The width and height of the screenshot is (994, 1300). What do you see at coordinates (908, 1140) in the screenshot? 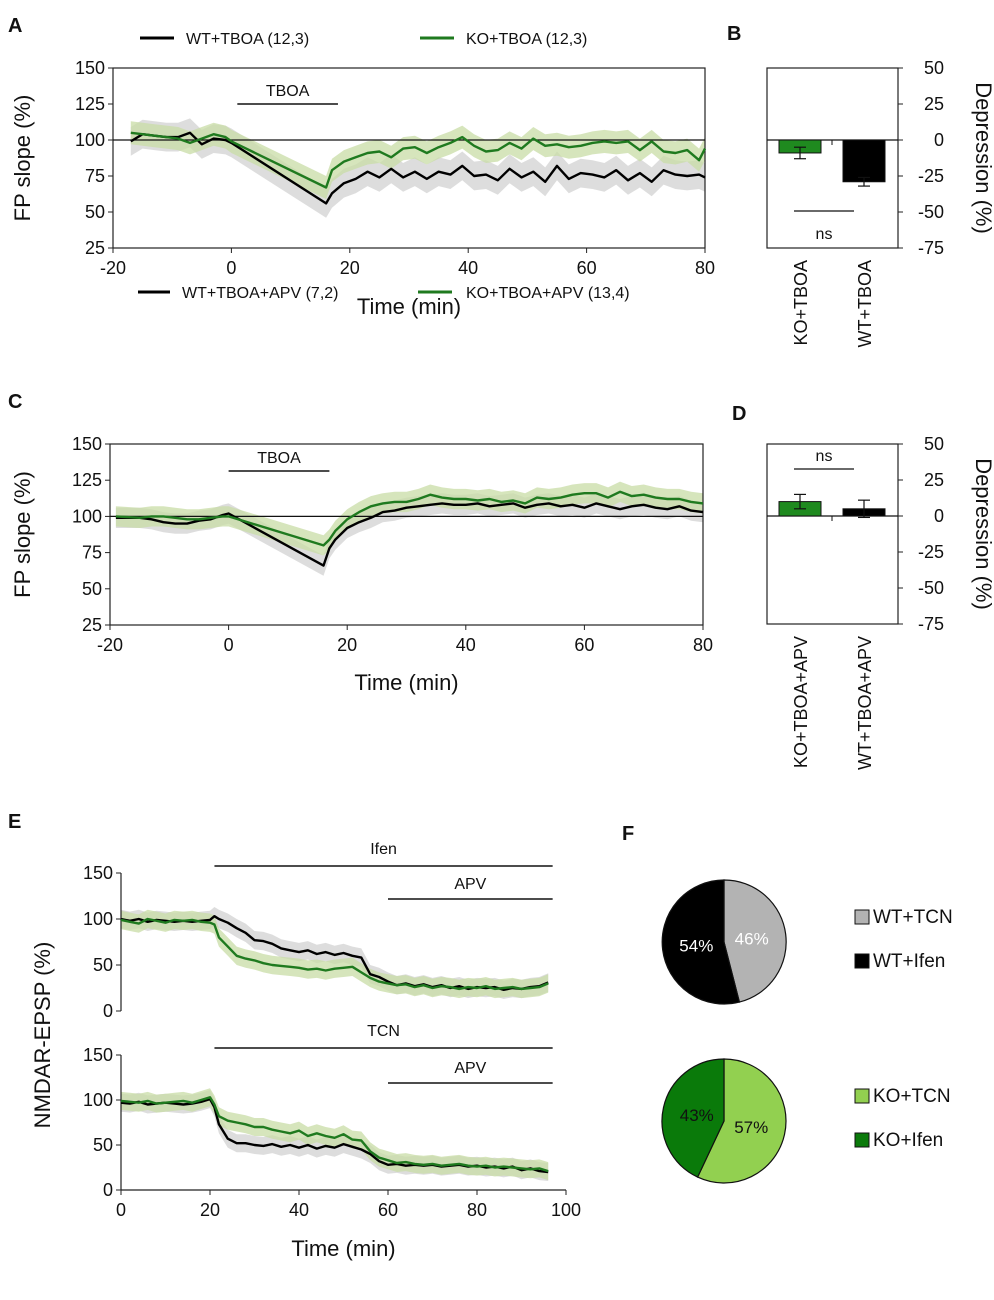
I see `legend-label: KO+Ifen` at bounding box center [908, 1140].